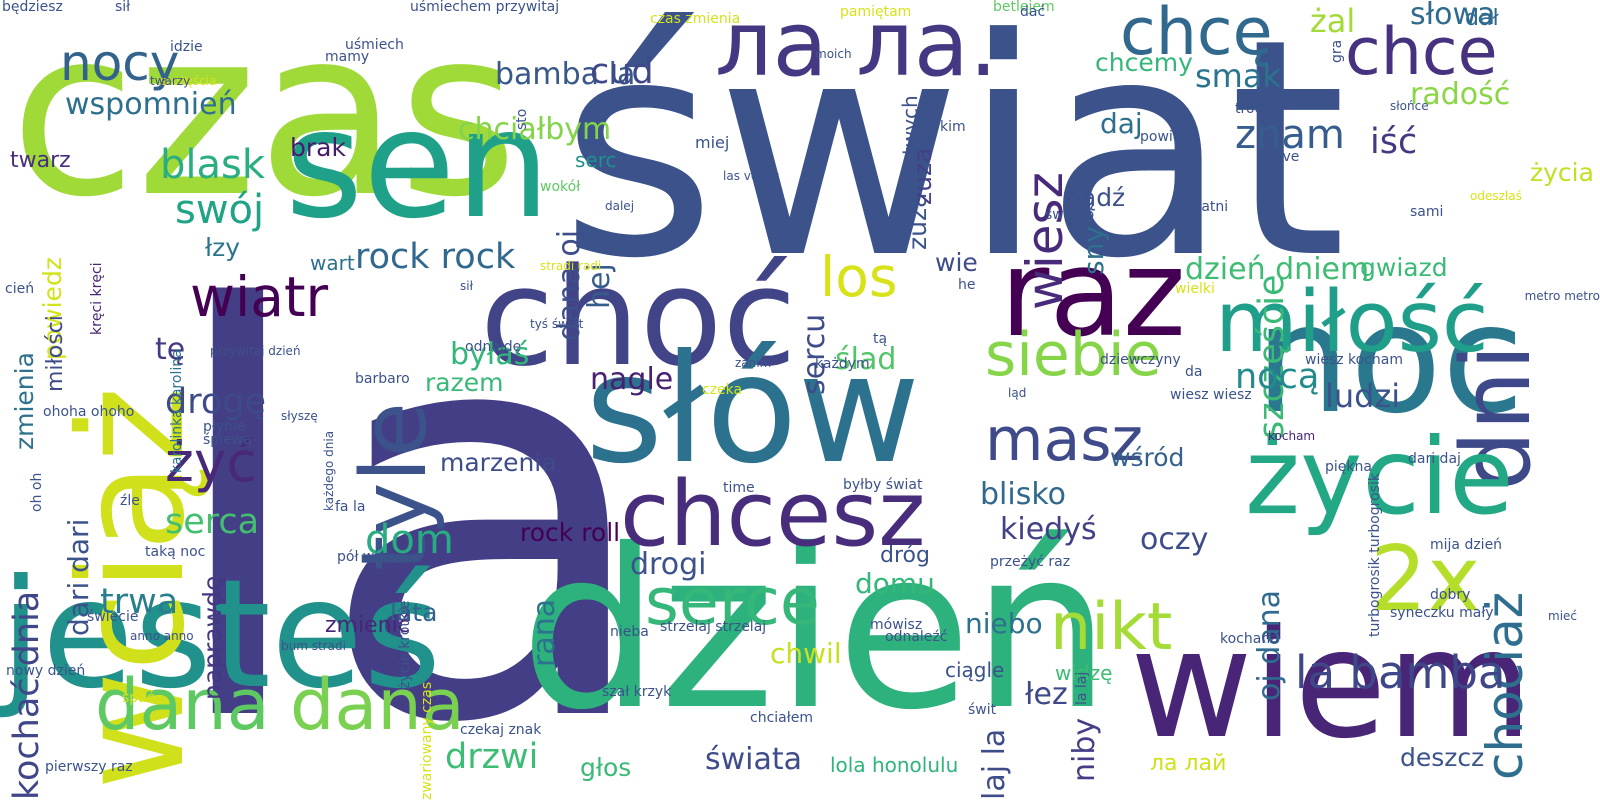  Describe the element at coordinates (622, 72) in the screenshot. I see `word-cloud-word: cud` at that location.